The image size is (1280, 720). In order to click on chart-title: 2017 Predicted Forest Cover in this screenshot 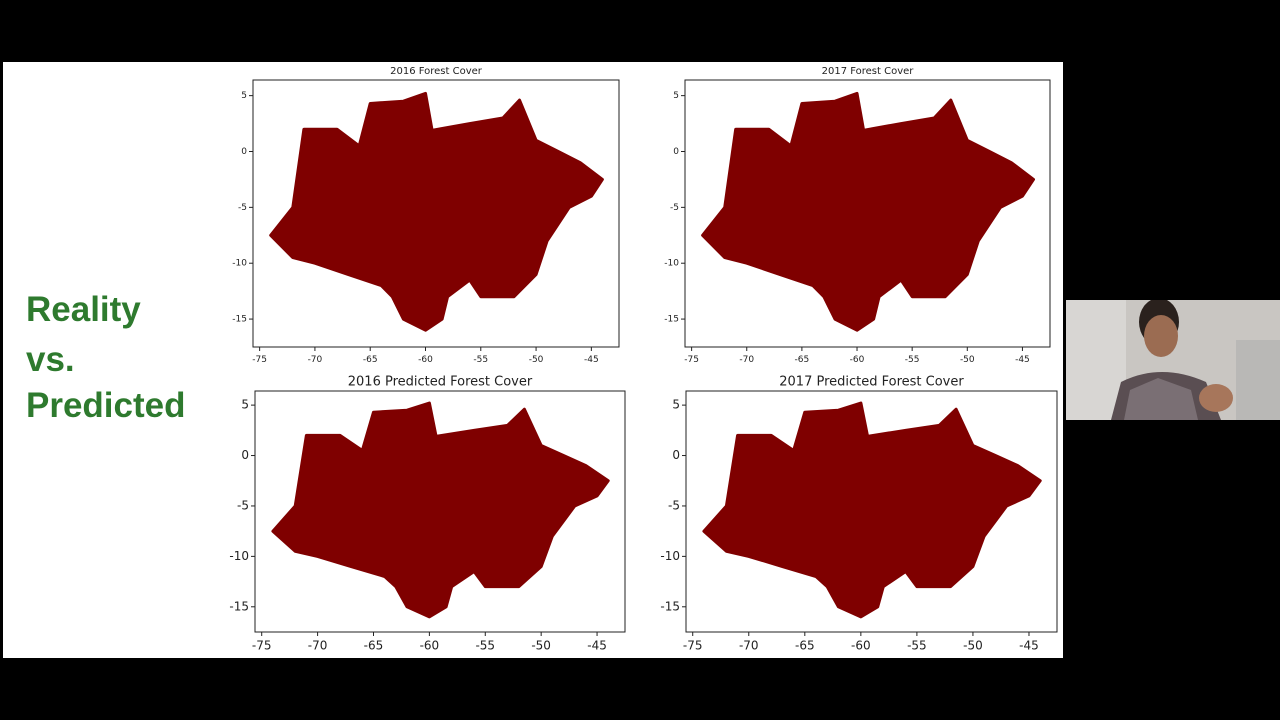, I will do `click(871, 382)`.